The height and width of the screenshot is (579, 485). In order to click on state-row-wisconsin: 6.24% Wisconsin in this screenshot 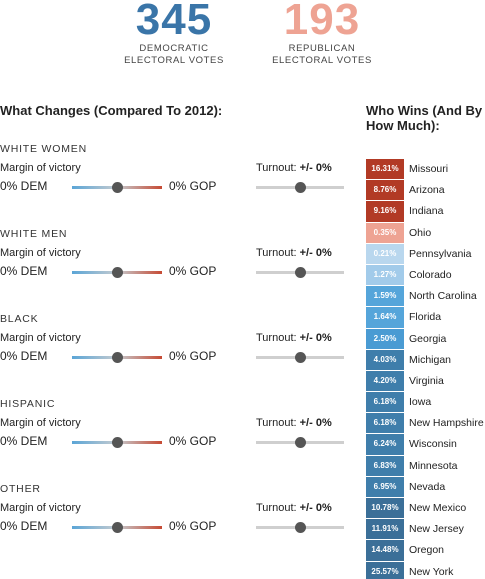, I will do `click(425, 444)`.